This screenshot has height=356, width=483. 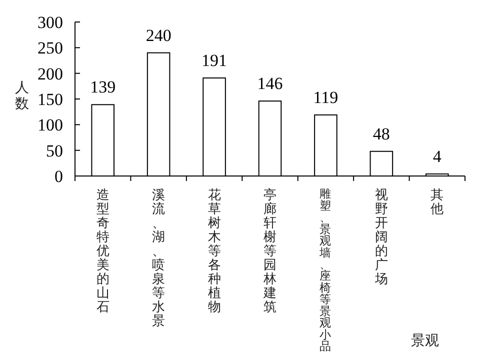 What do you see at coordinates (50, 99) in the screenshot?
I see `y-tick-label: 150` at bounding box center [50, 99].